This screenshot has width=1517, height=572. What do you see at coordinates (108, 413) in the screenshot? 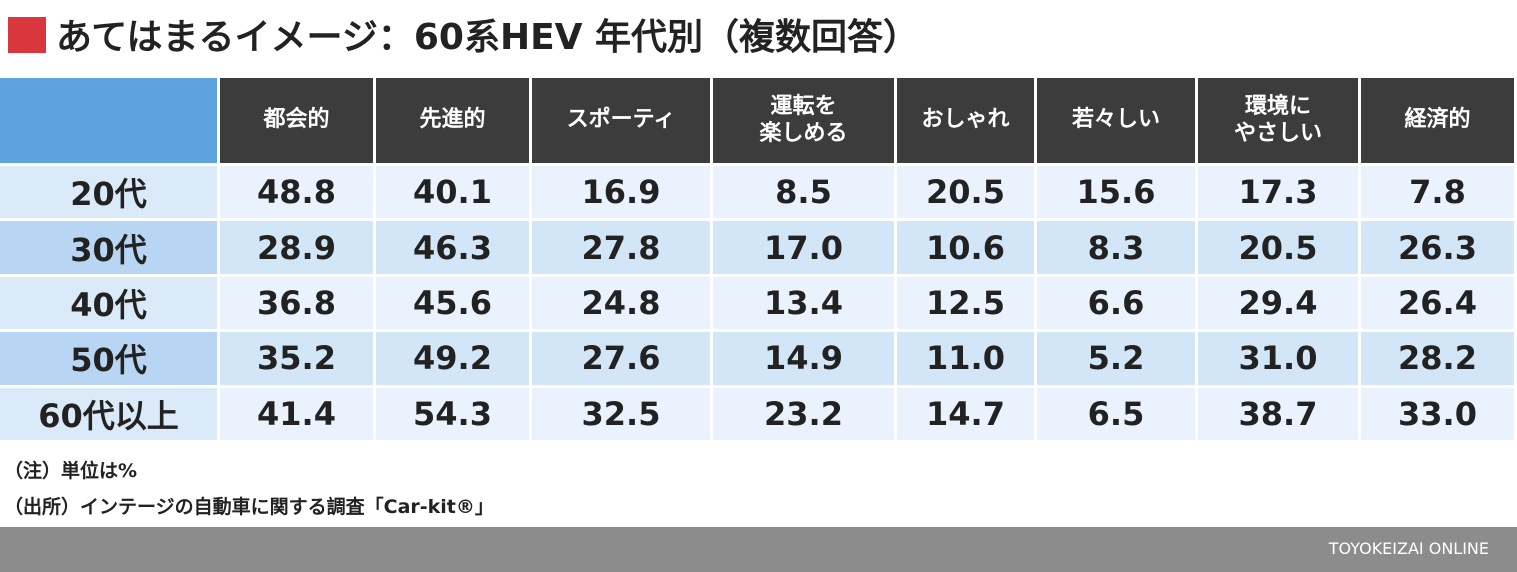
I see `row-label: 60代以上` at bounding box center [108, 413].